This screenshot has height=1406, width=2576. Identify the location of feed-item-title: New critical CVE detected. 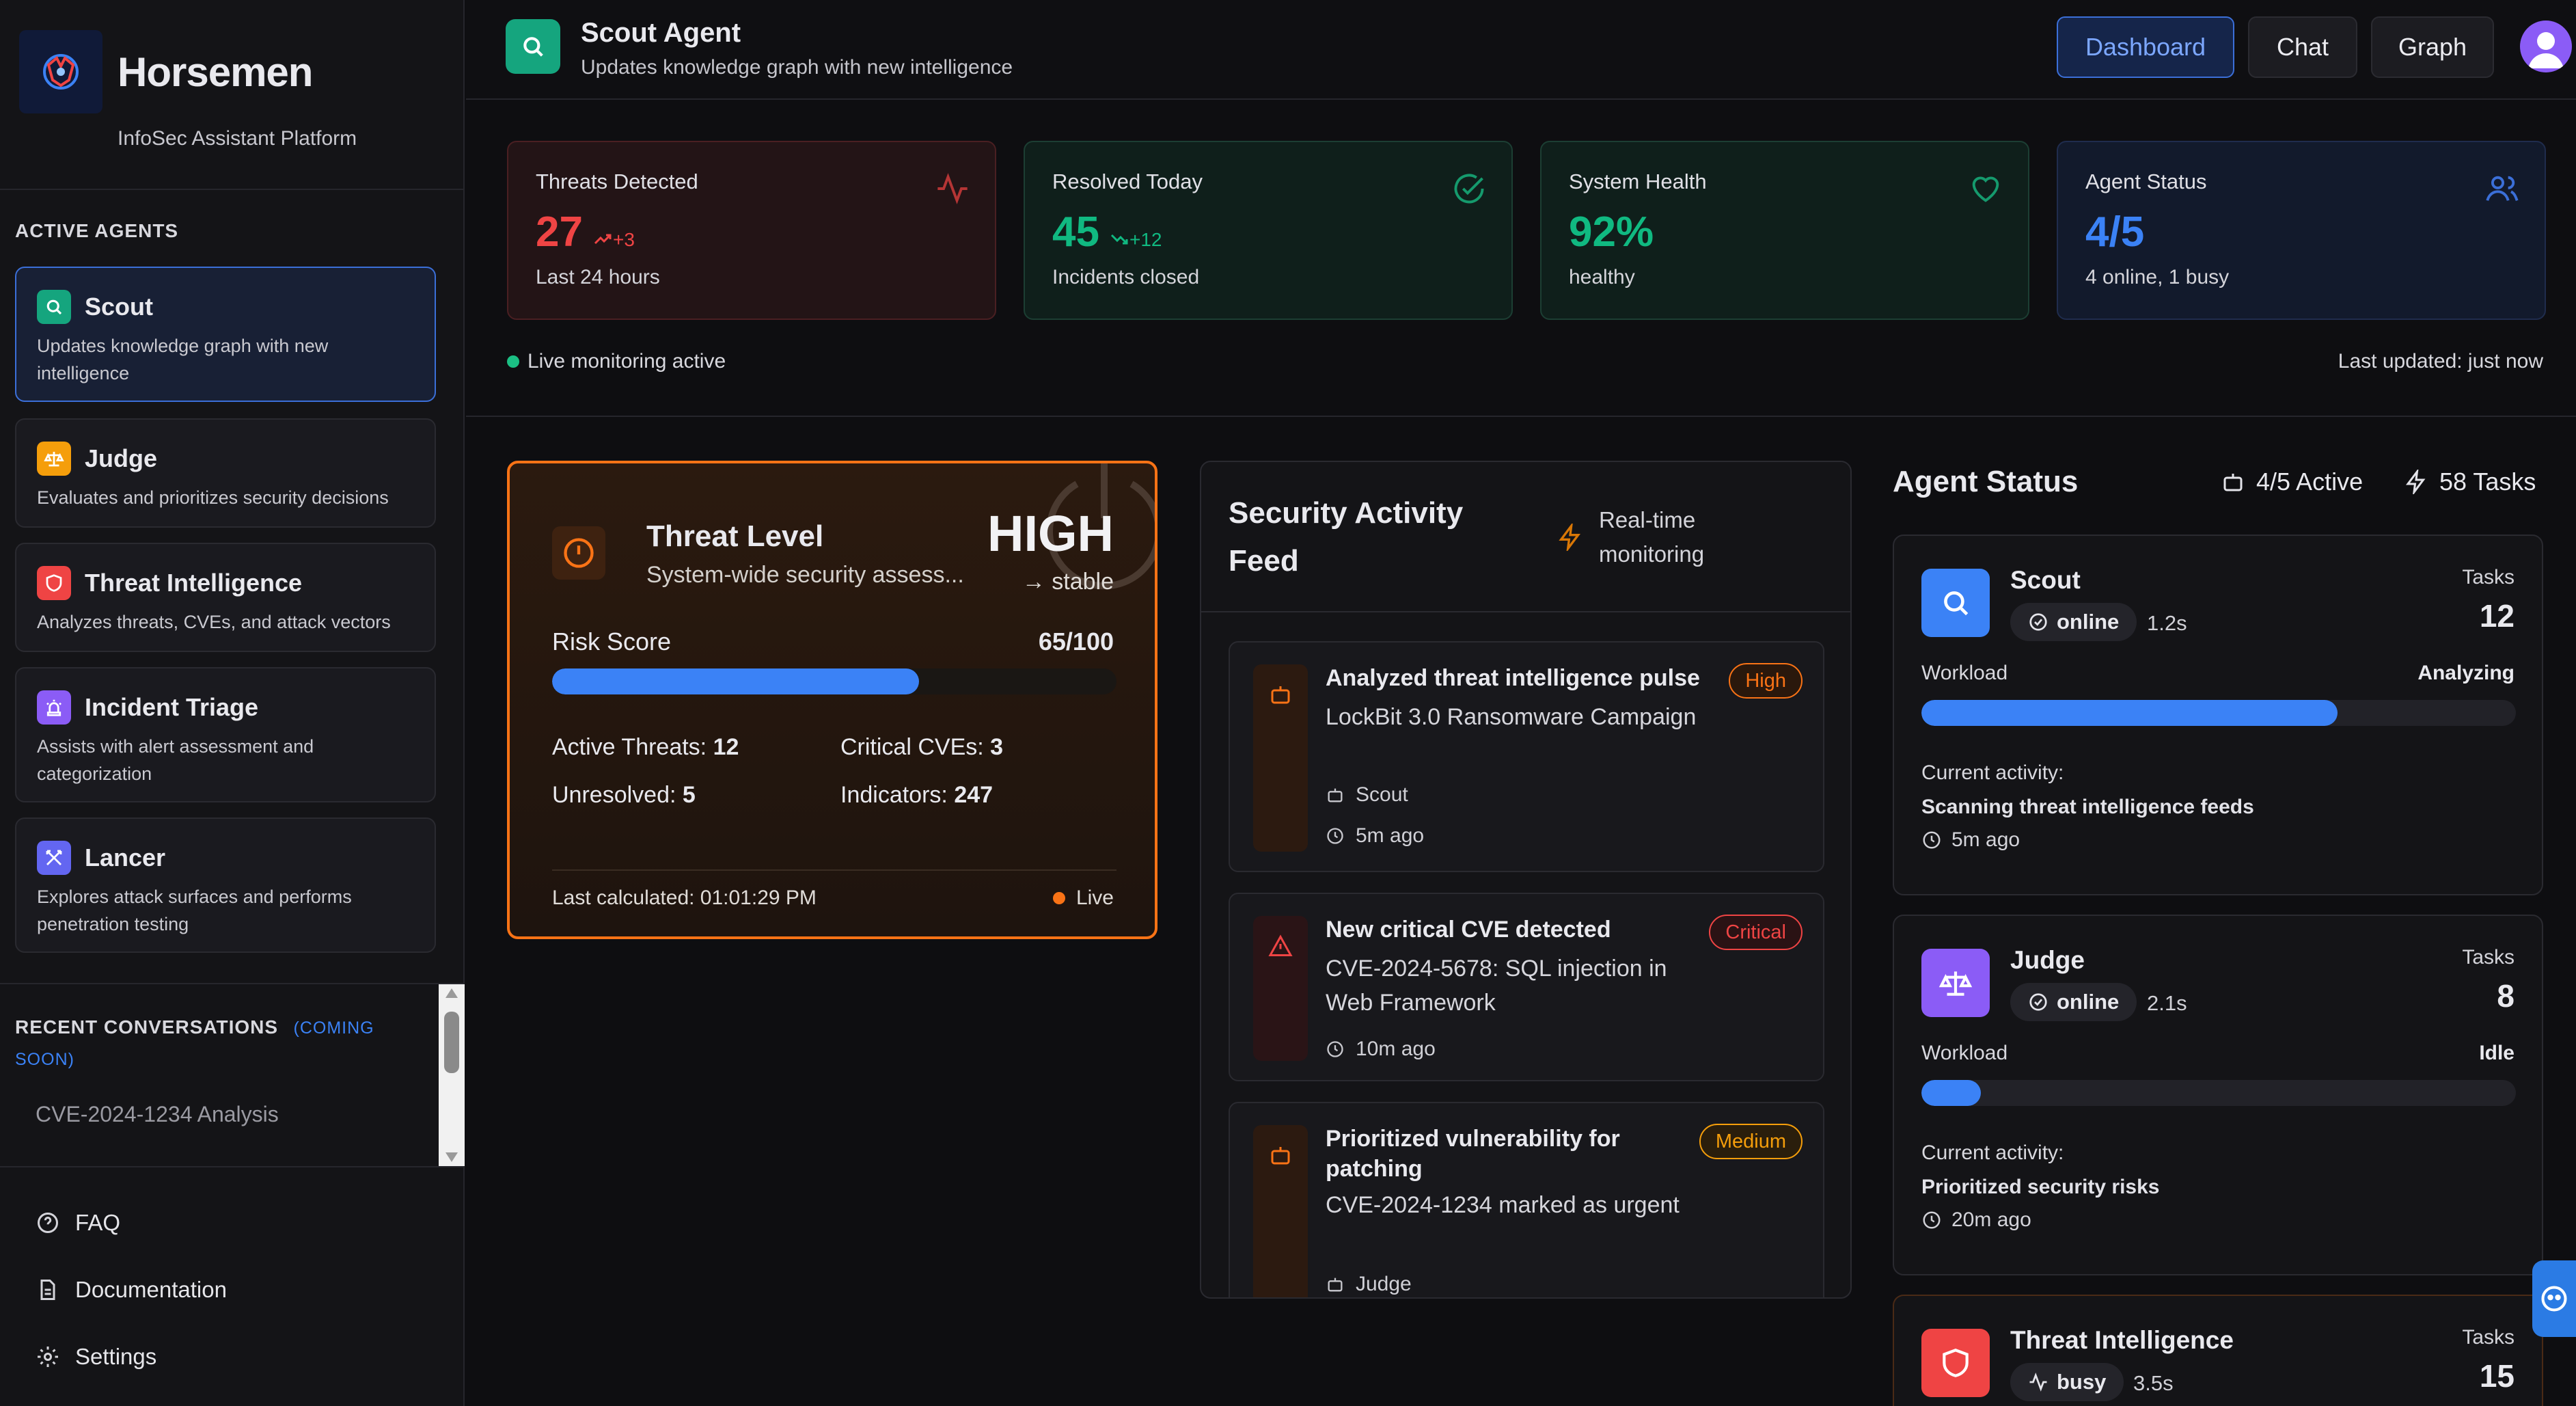
(1469, 930).